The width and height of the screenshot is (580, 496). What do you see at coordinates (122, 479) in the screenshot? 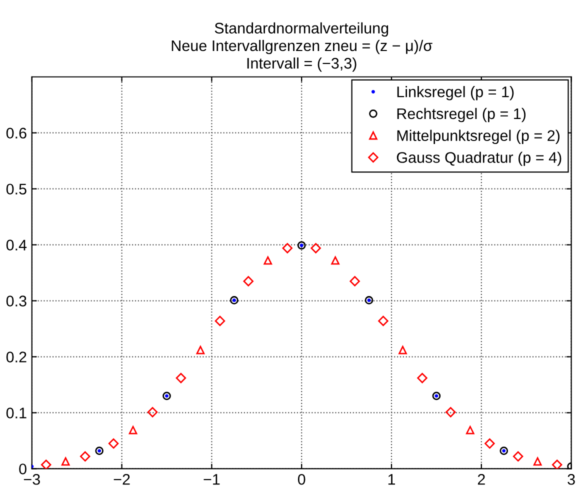
I see `x-tick-label: −2` at bounding box center [122, 479].